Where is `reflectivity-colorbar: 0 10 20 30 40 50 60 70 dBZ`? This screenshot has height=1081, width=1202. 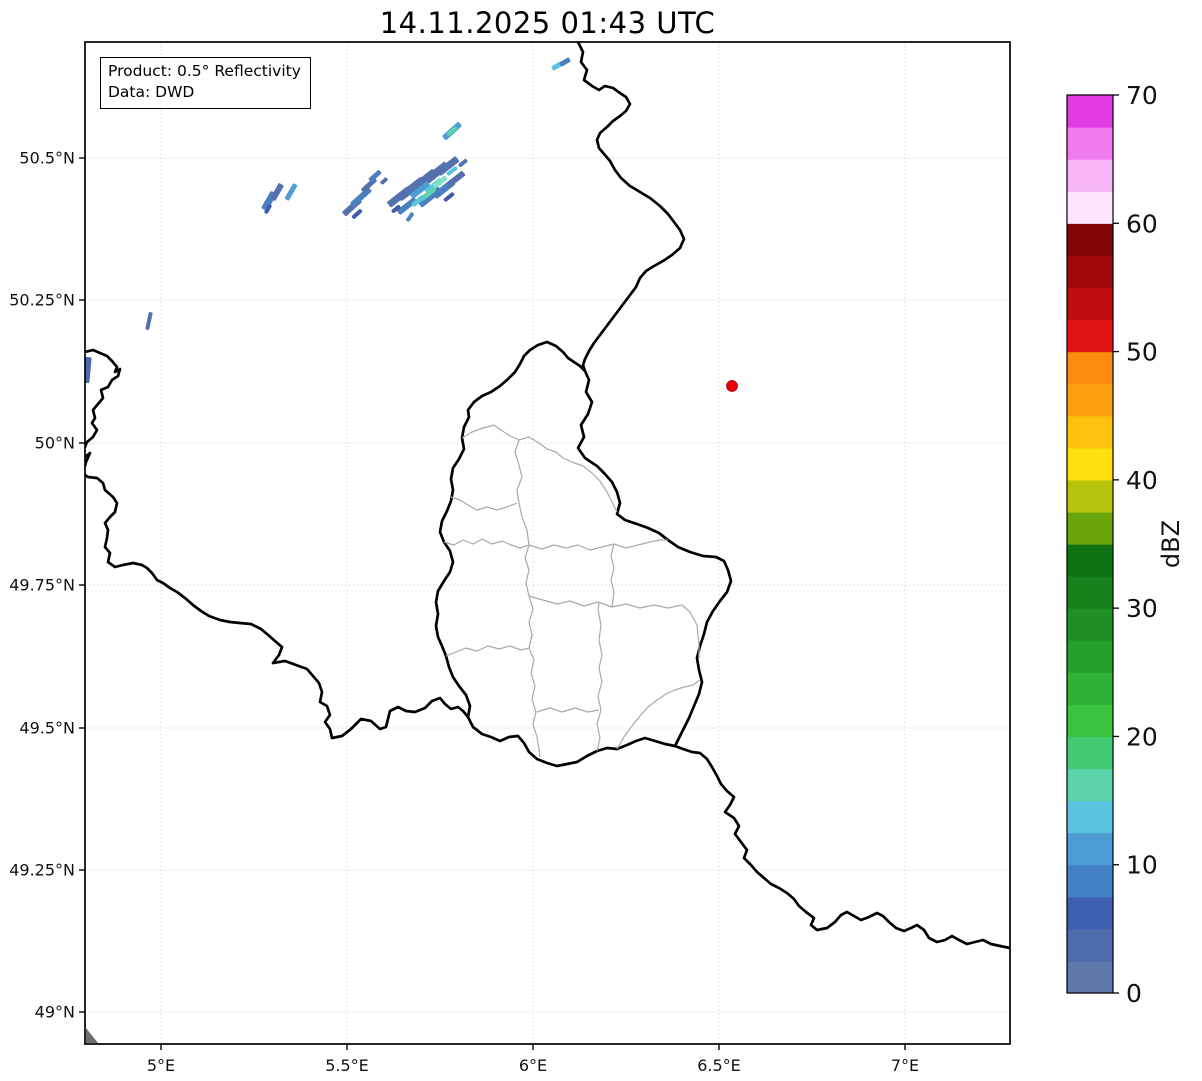
reflectivity-colorbar: 0 10 20 30 40 50 60 70 dBZ is located at coordinates (1125, 544).